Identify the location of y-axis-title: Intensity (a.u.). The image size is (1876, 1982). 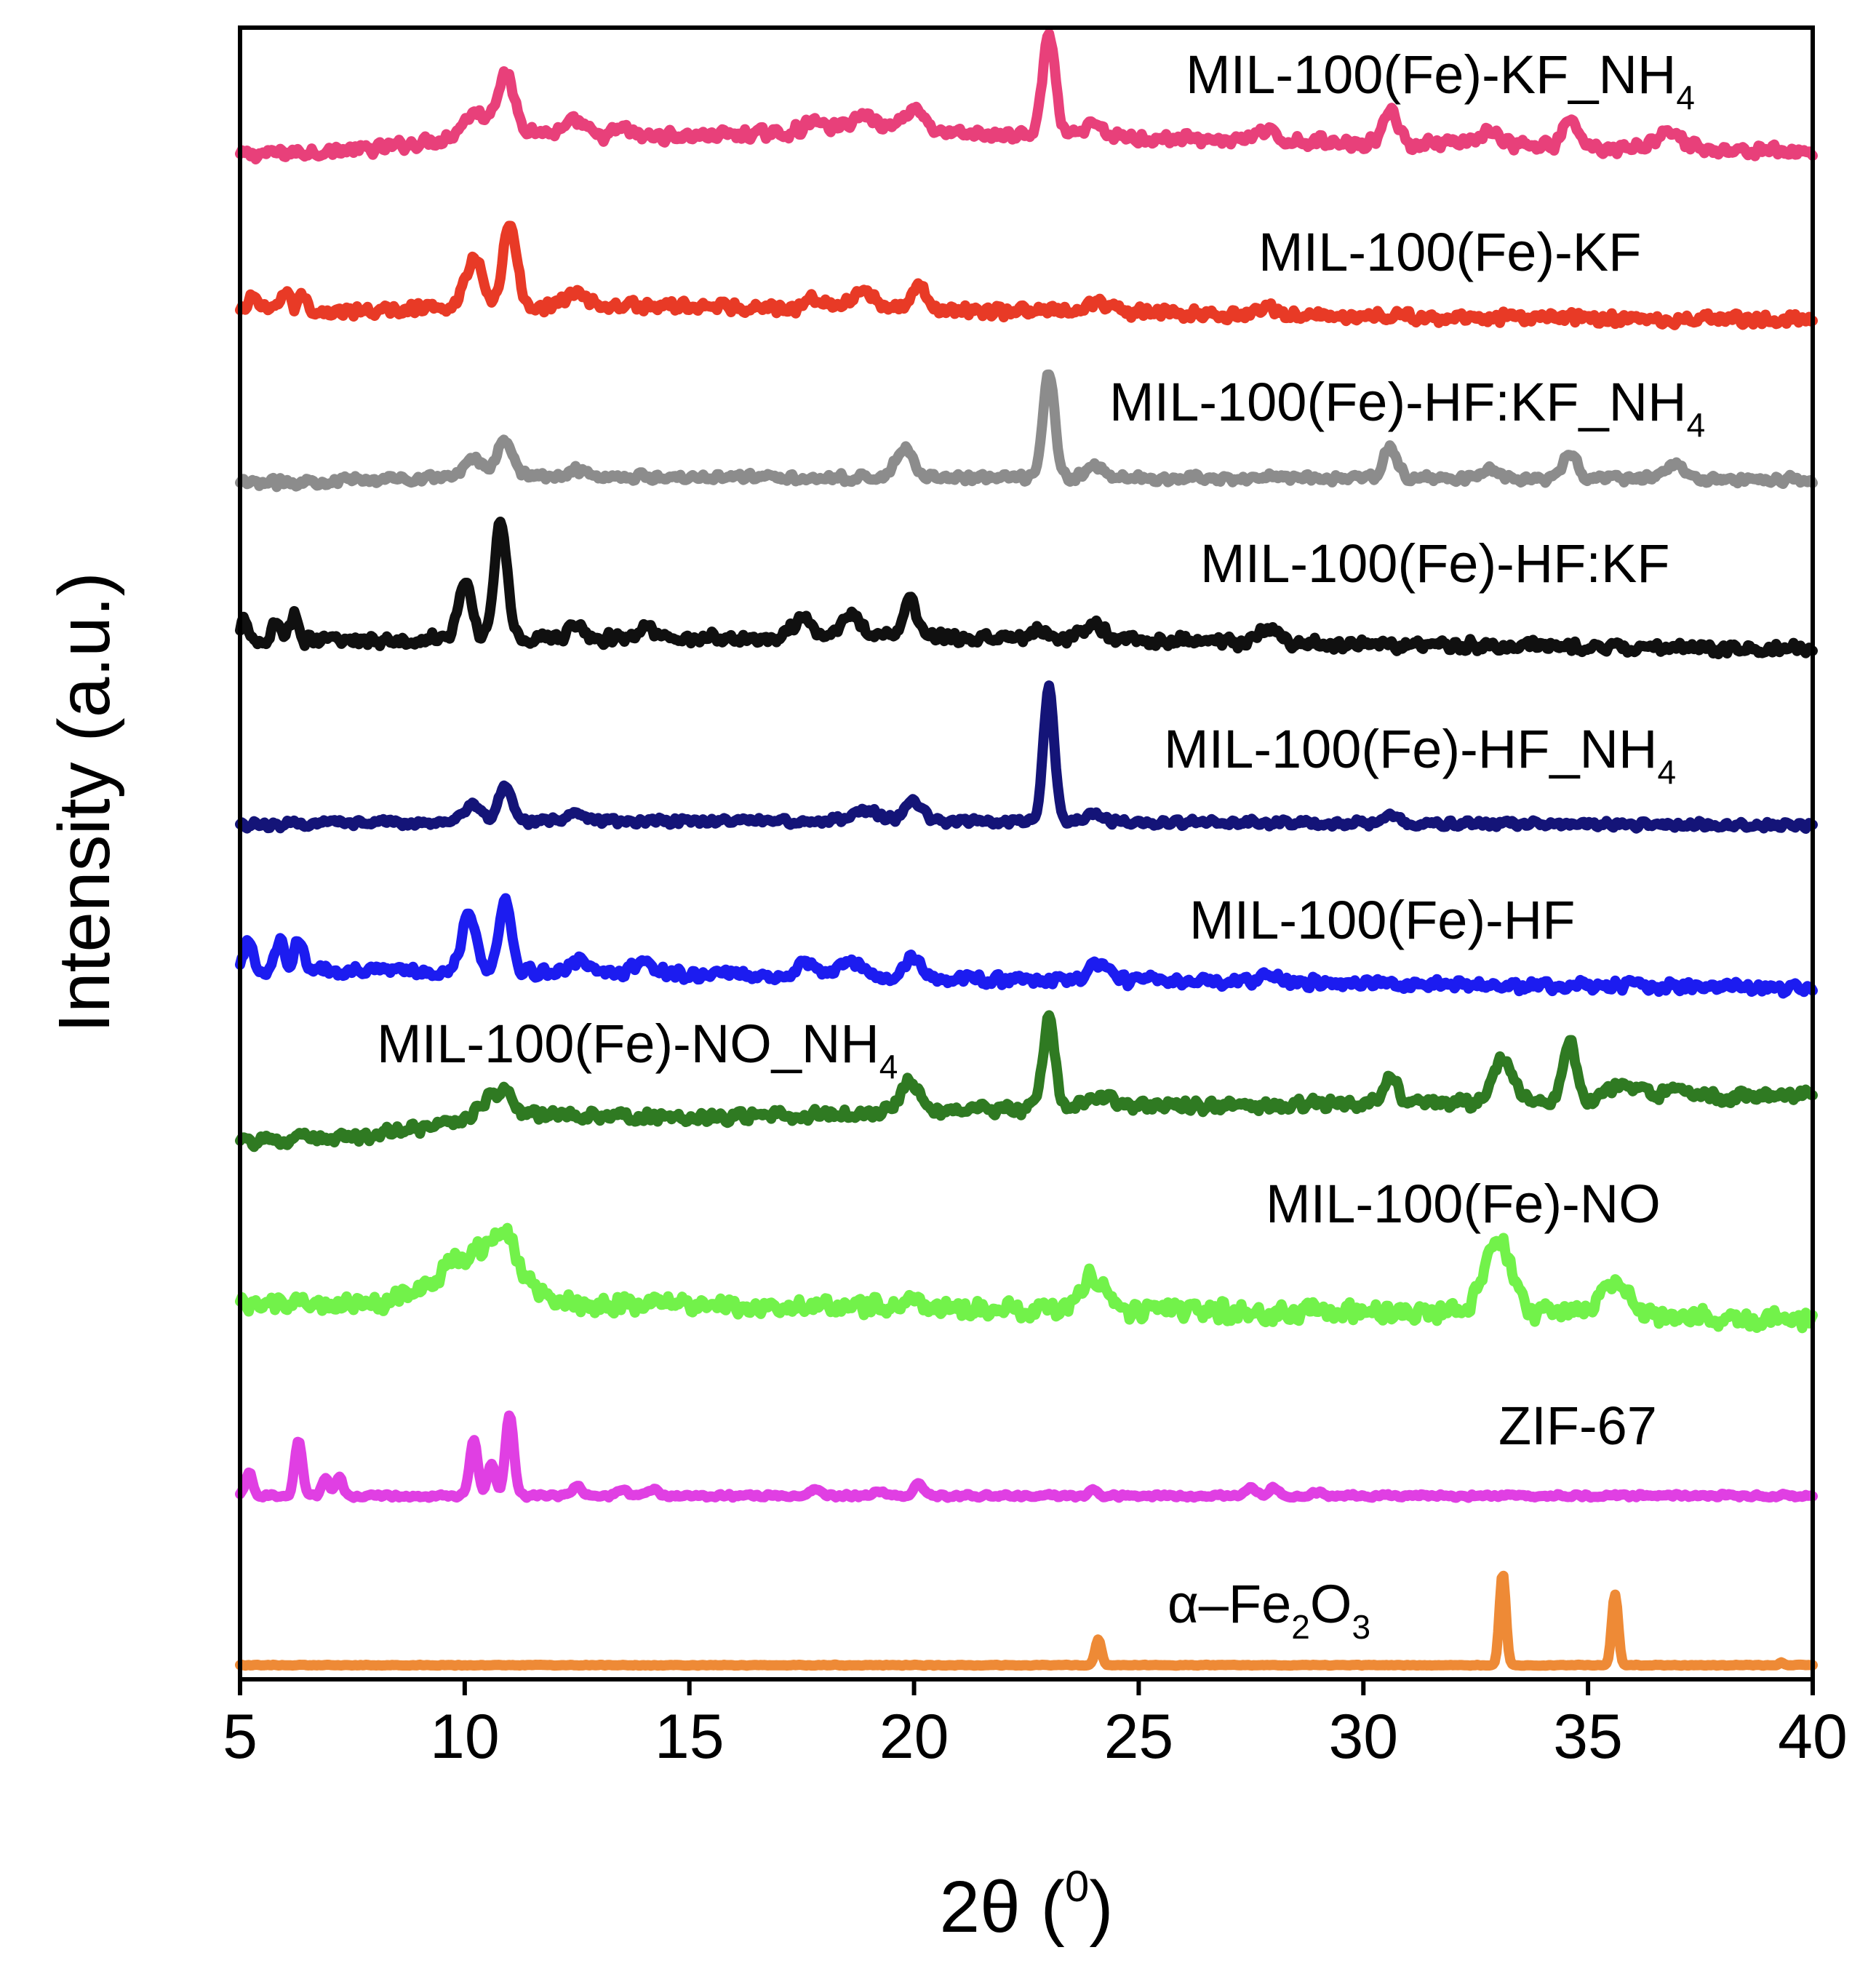
(84, 802).